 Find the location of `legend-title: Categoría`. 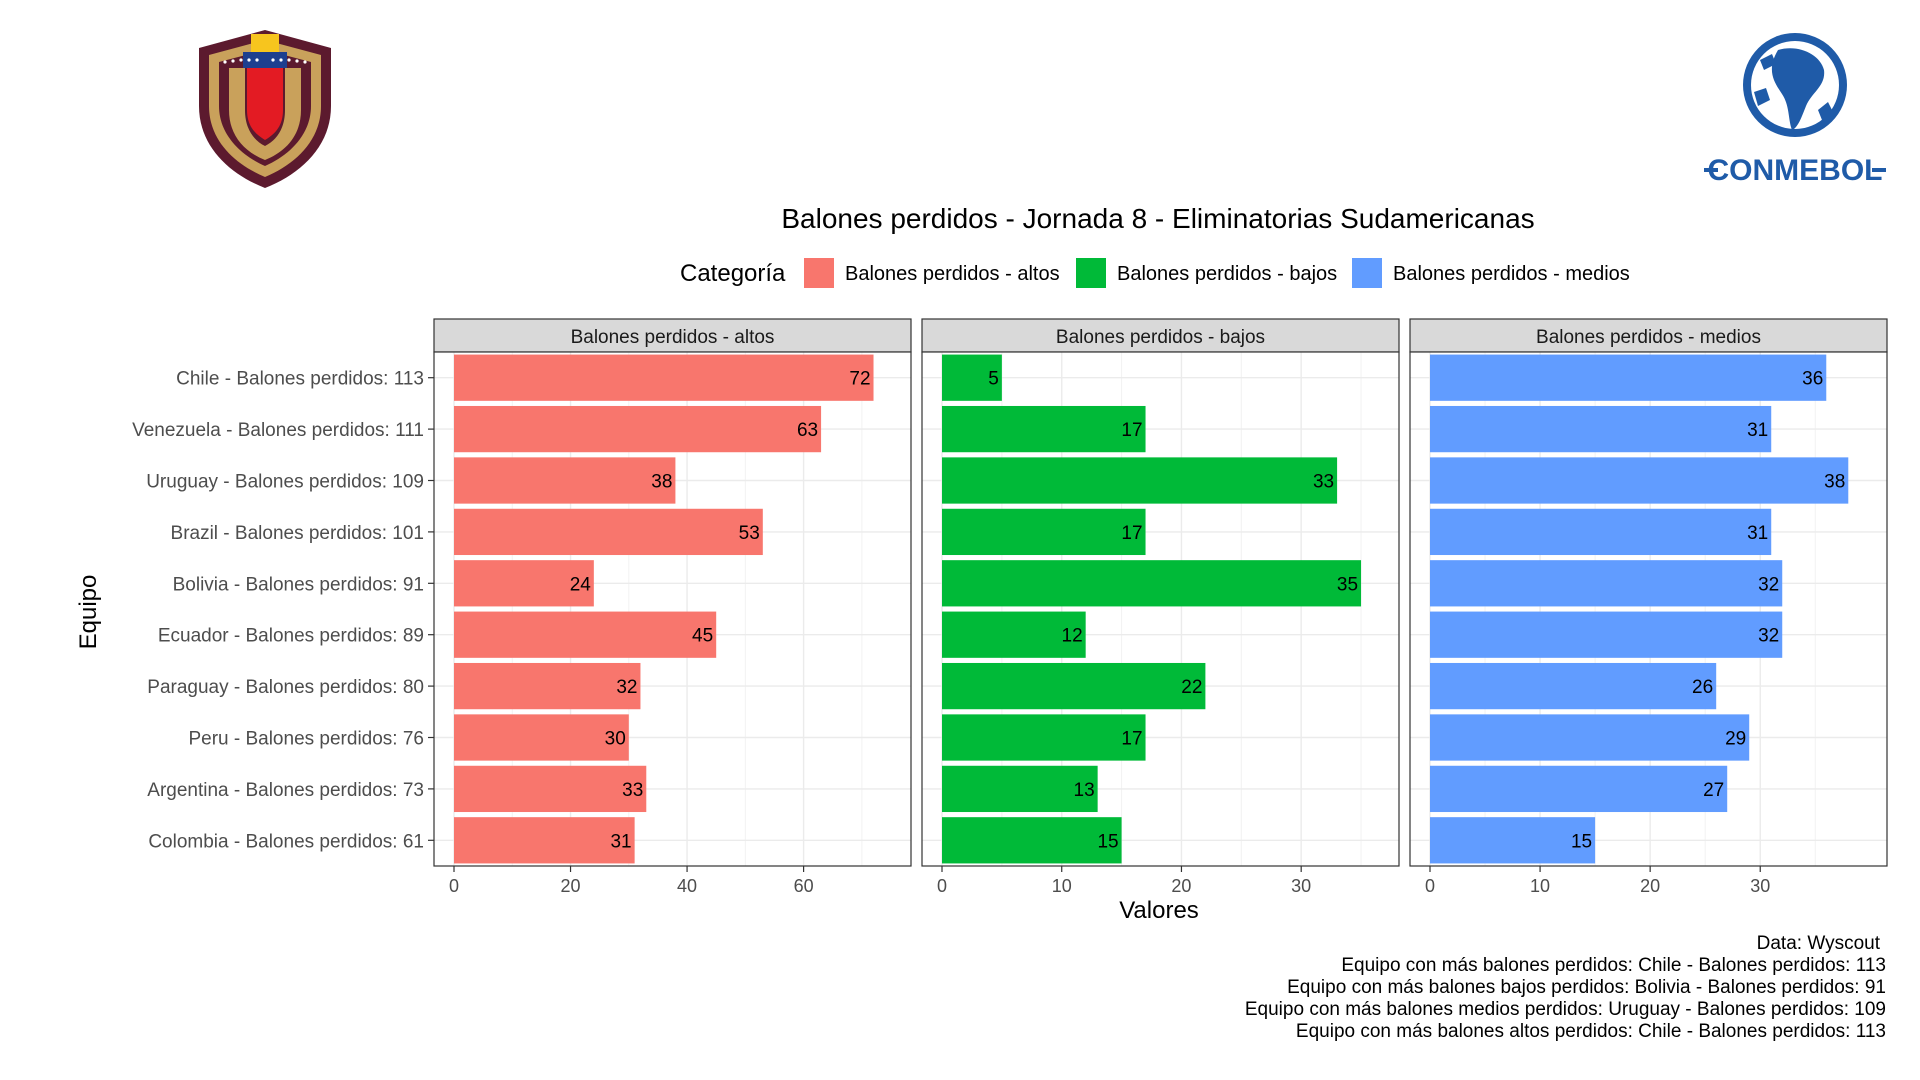

legend-title: Categoría is located at coordinates (733, 273).